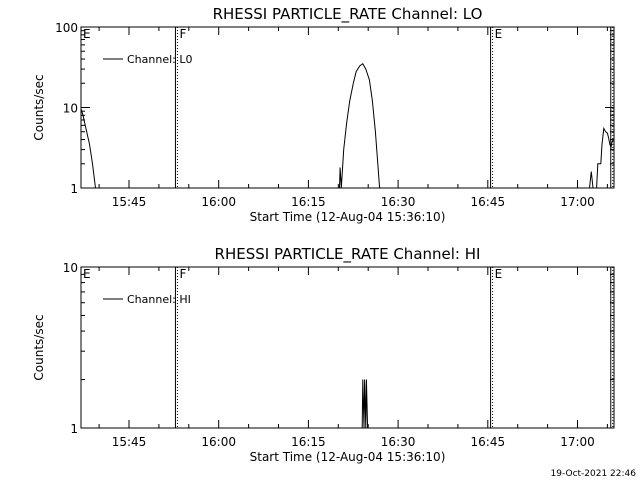  What do you see at coordinates (66, 28) in the screenshot?
I see `y-tick-label: 100` at bounding box center [66, 28].